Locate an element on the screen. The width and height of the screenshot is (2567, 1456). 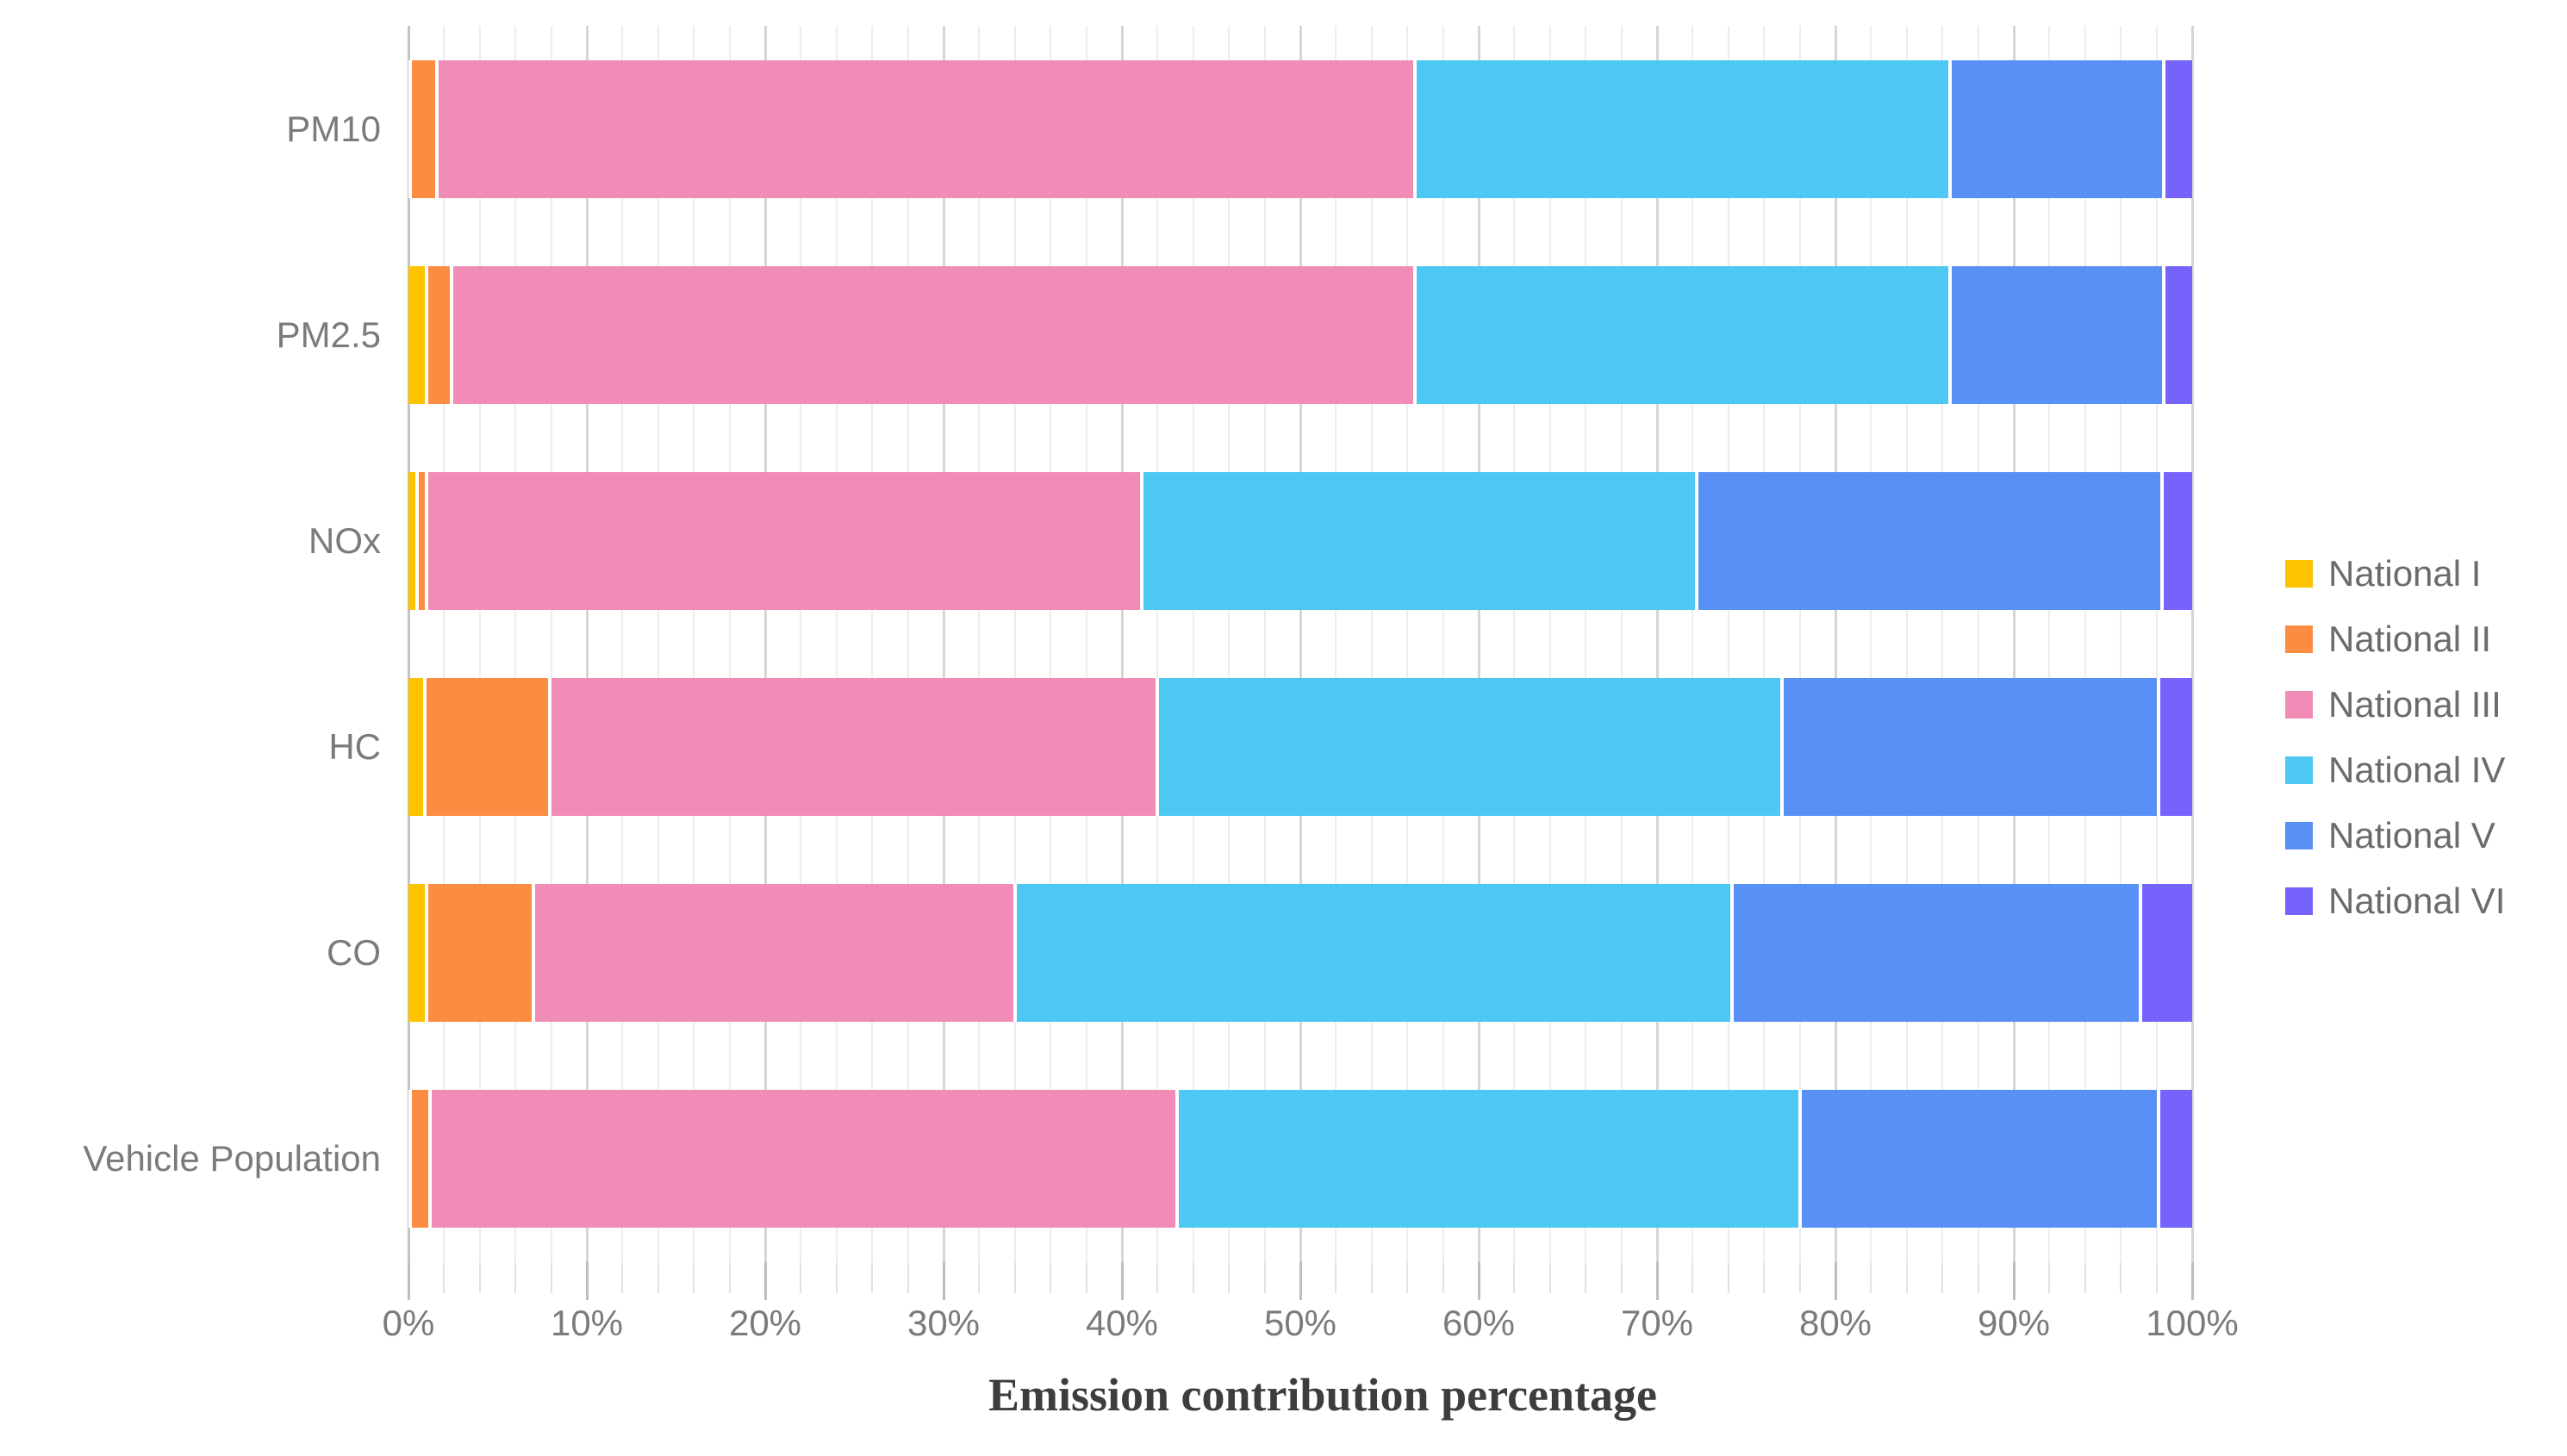
y-category-label: PM2.5 is located at coordinates (328, 335).